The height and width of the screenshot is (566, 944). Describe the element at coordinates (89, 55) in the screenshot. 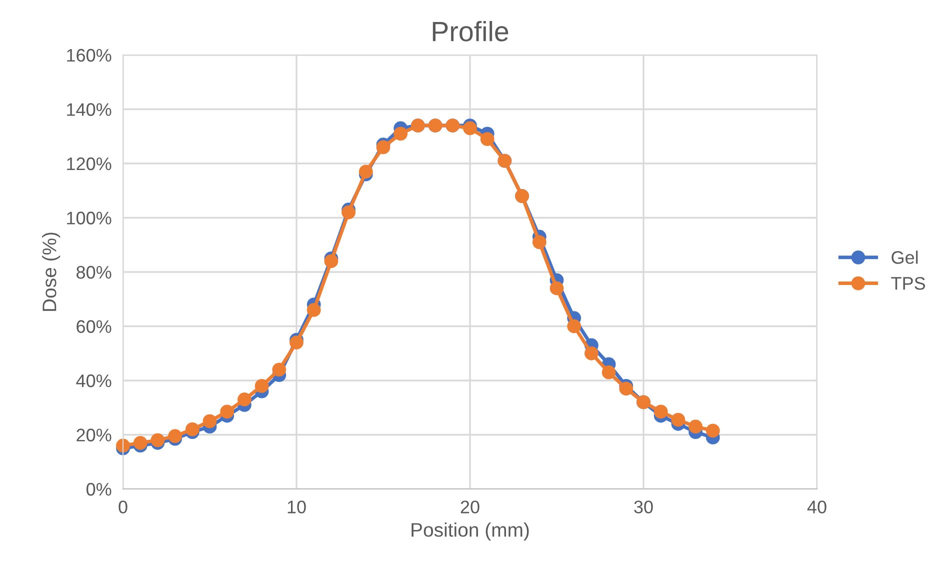

I see `y-tick-label: 160%` at that location.